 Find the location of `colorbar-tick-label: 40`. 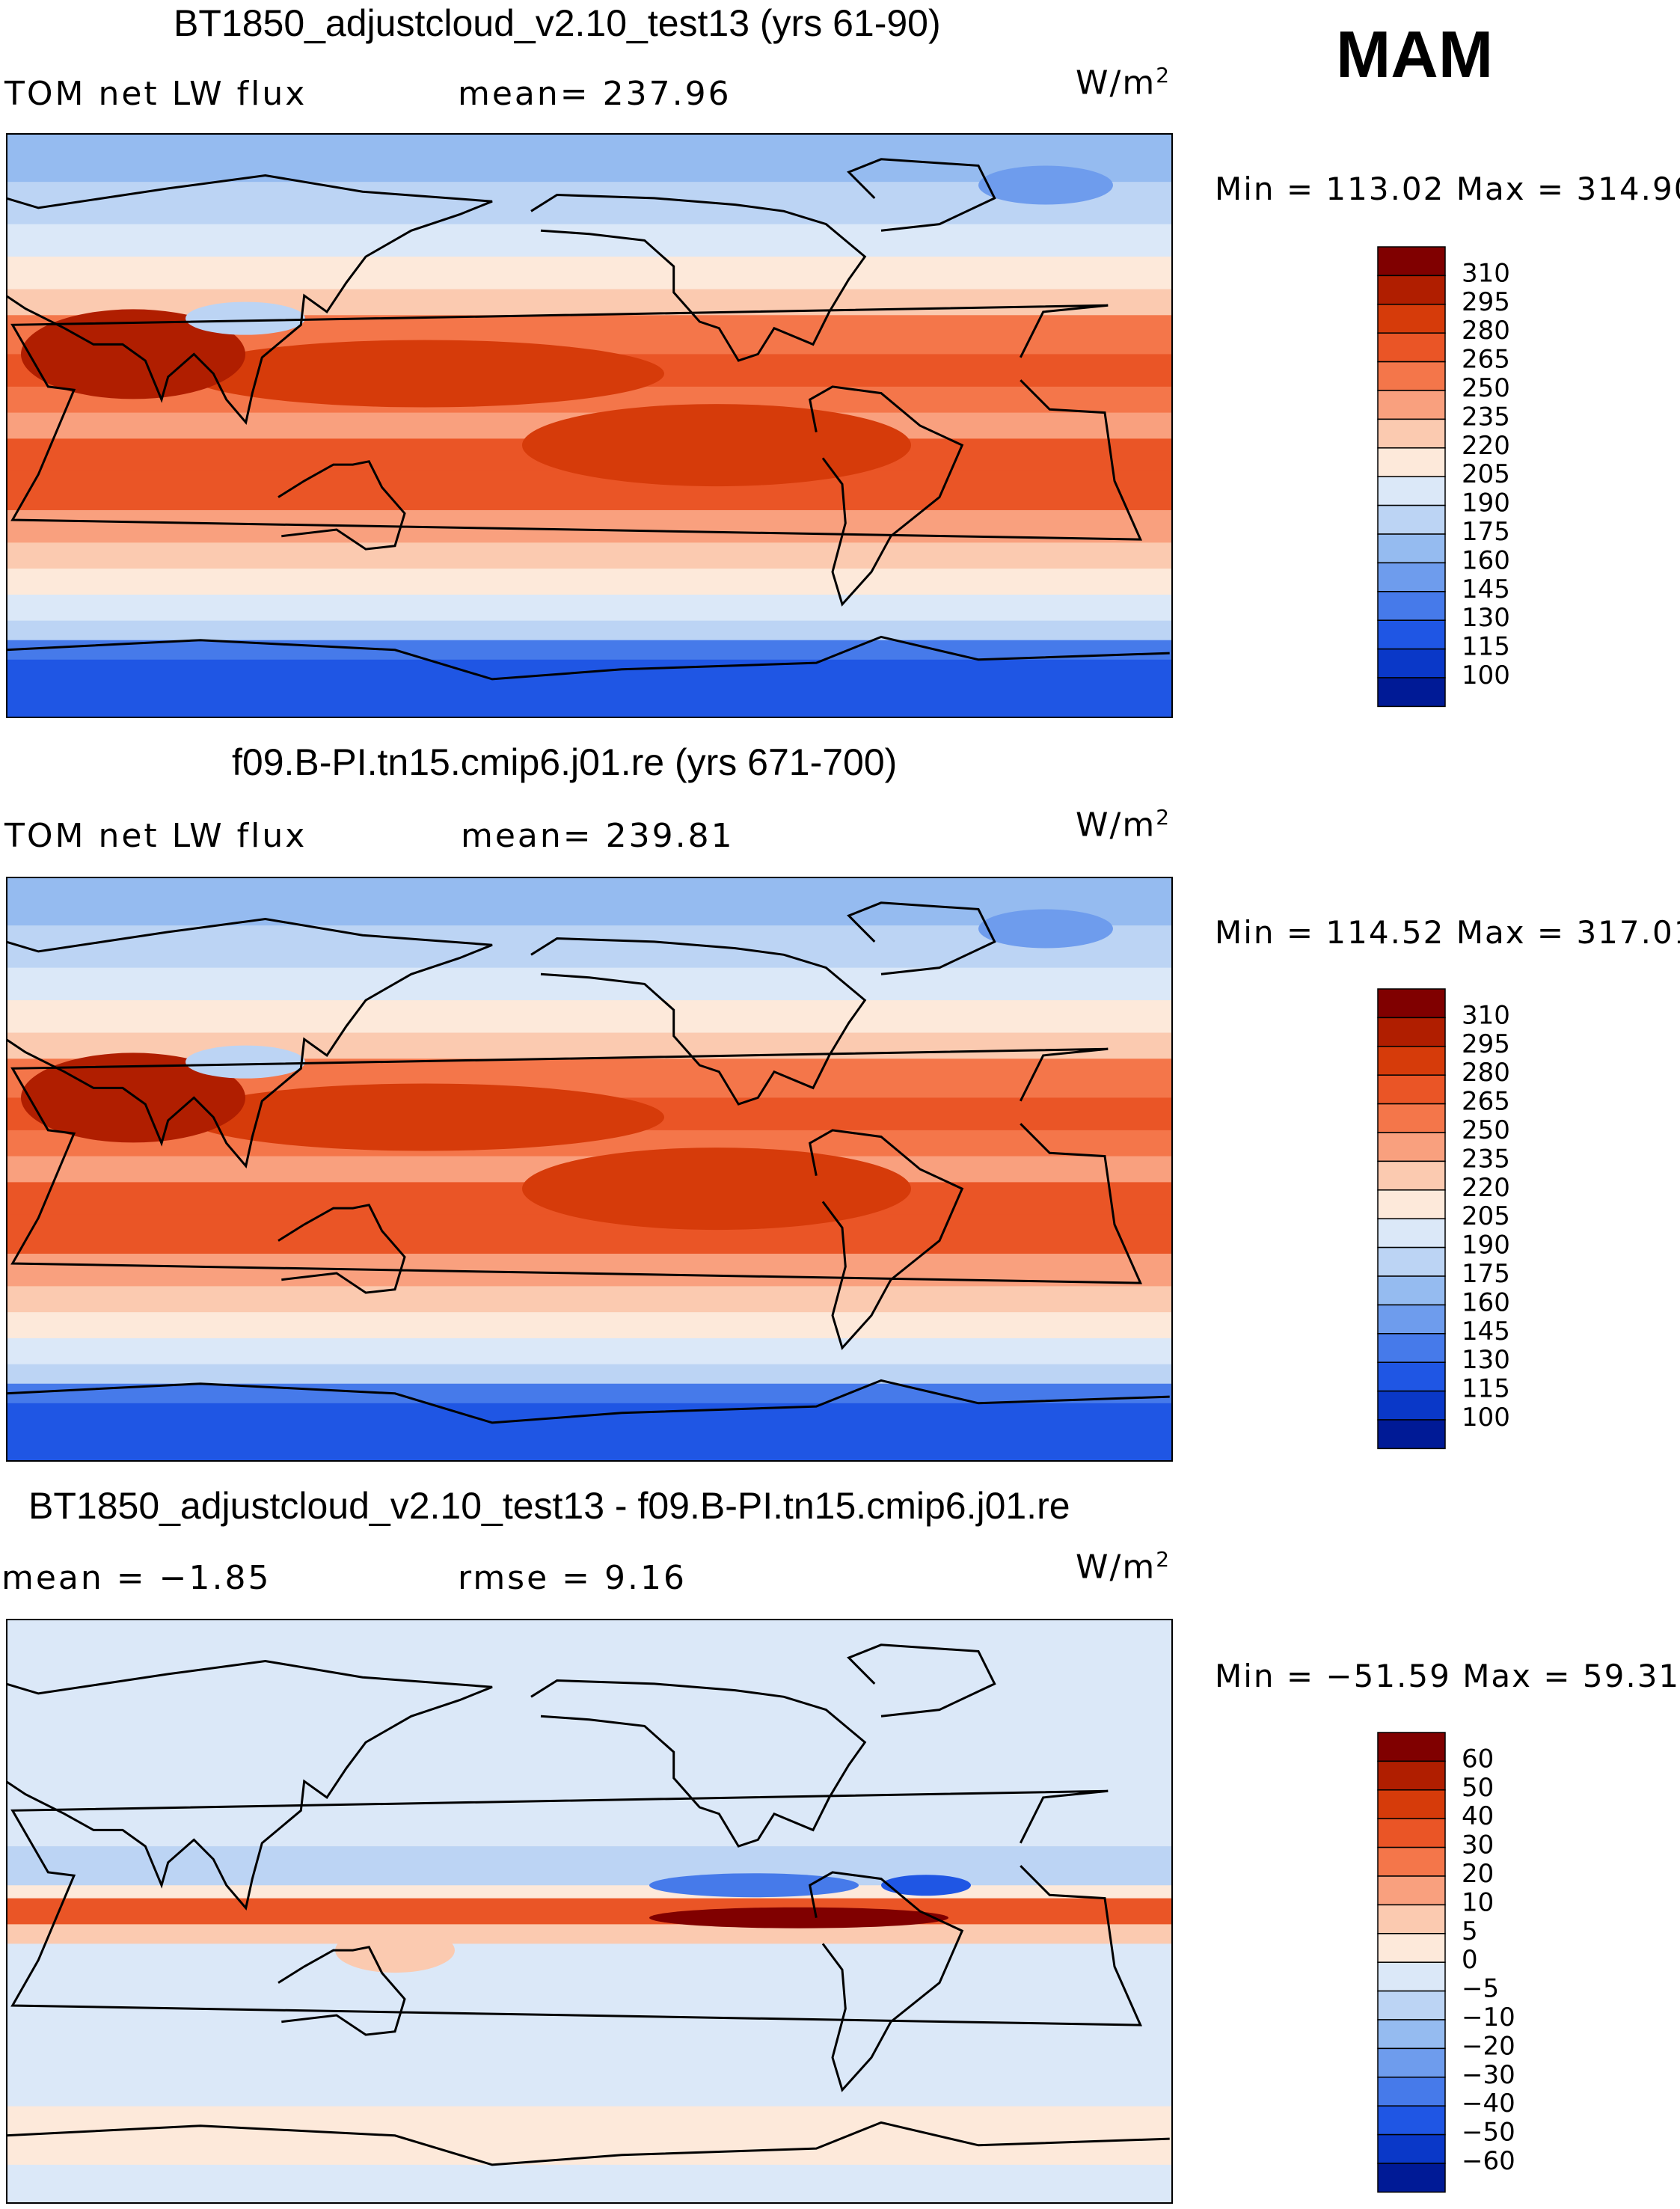

colorbar-tick-label: 40 is located at coordinates (1478, 1816).